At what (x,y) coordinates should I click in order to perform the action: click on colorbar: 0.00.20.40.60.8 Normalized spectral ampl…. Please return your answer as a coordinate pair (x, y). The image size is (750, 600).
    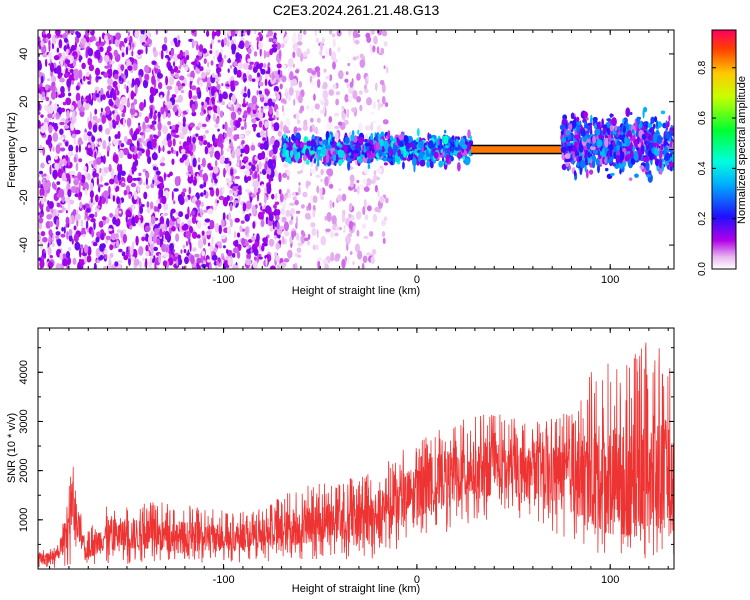
    Looking at the image, I should click on (722, 152).